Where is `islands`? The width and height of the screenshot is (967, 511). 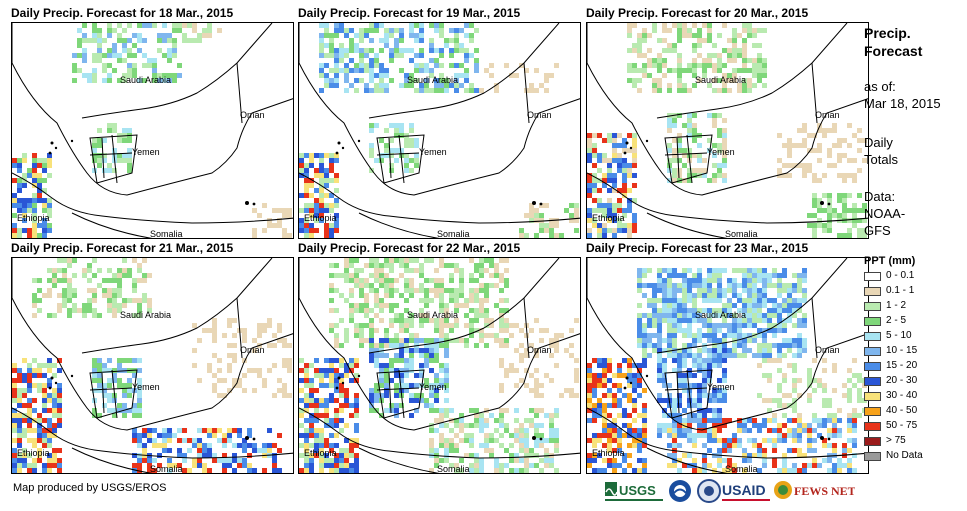
islands is located at coordinates (152, 407).